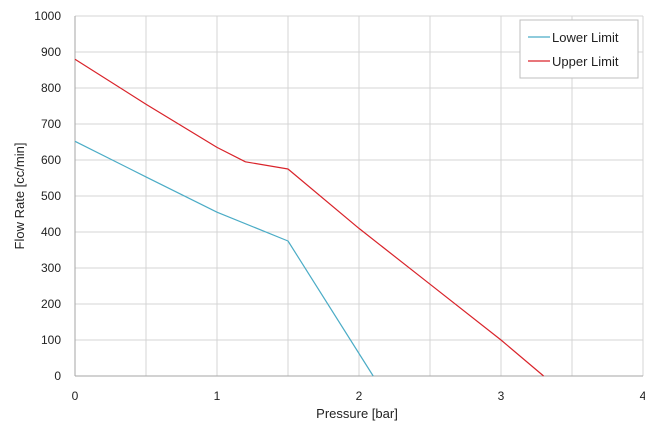 This screenshot has height=427, width=645. What do you see at coordinates (585, 37) in the screenshot?
I see `legend-label: Lower Limit` at bounding box center [585, 37].